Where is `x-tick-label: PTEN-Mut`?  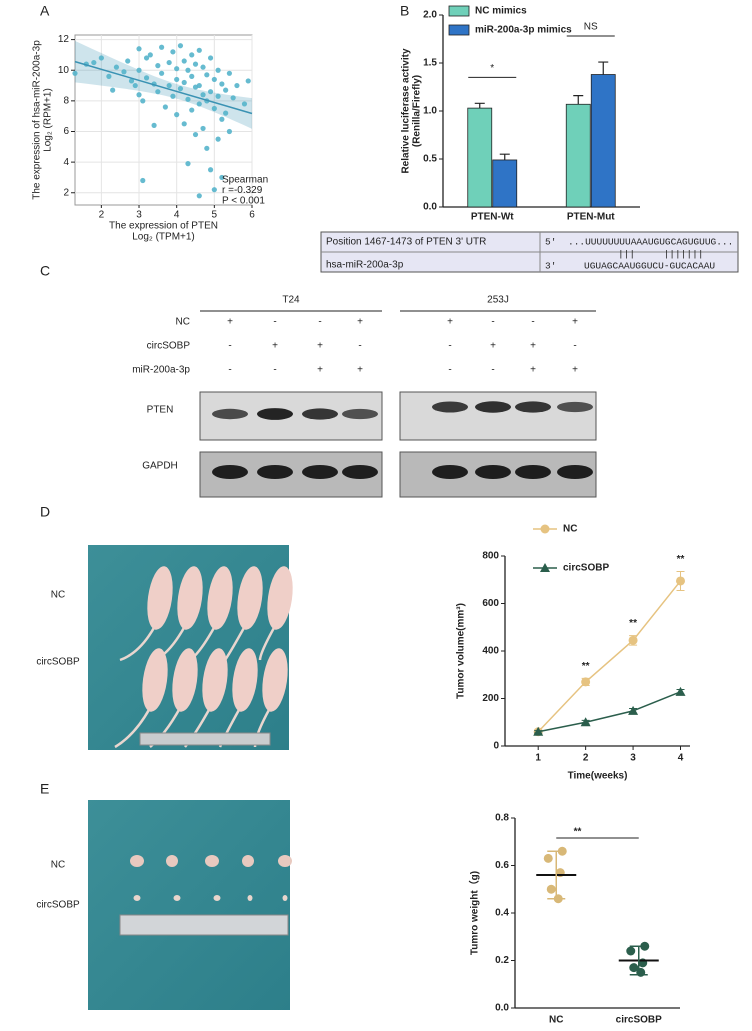 x-tick-label: PTEN-Mut is located at coordinates (591, 217).